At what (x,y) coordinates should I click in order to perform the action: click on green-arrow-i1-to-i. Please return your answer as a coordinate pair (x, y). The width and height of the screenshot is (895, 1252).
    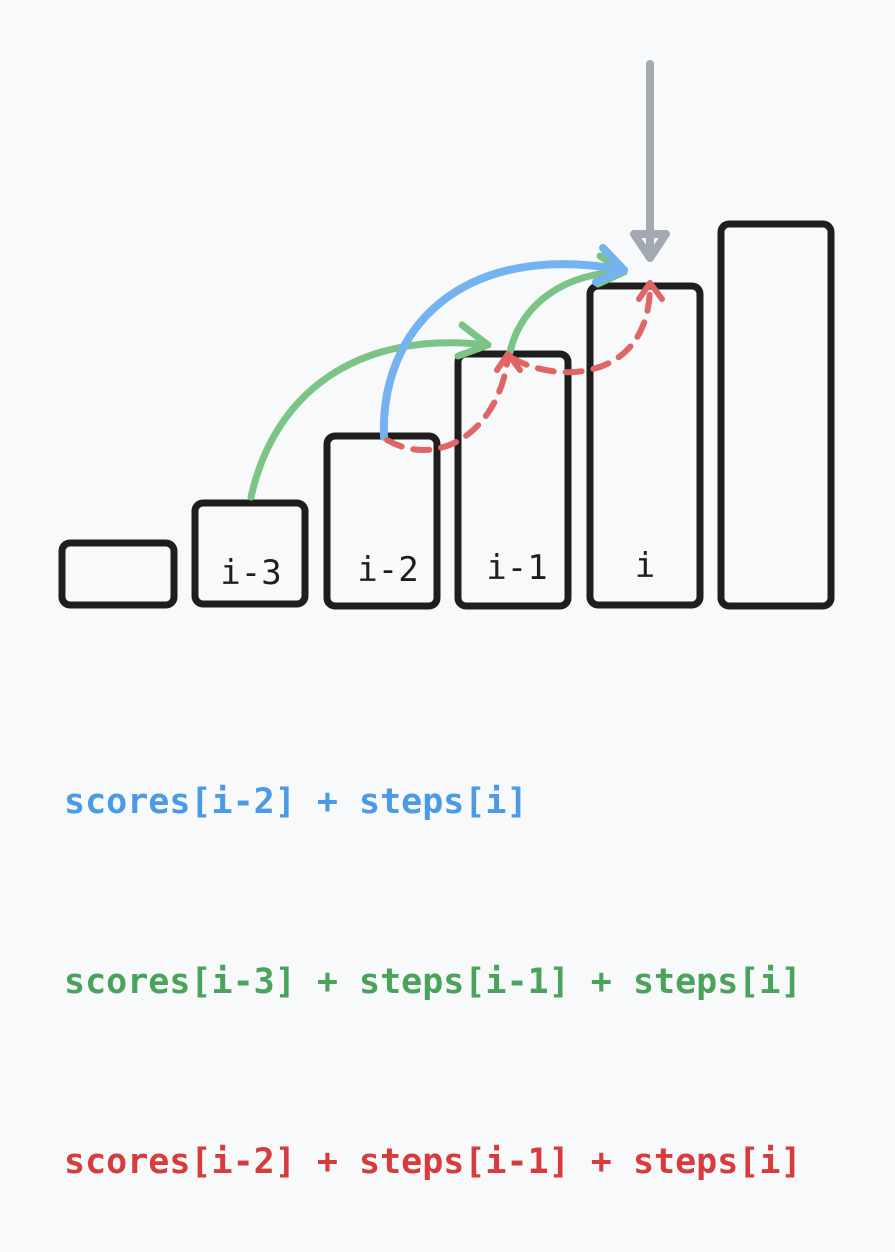
    Looking at the image, I should click on (567, 312).